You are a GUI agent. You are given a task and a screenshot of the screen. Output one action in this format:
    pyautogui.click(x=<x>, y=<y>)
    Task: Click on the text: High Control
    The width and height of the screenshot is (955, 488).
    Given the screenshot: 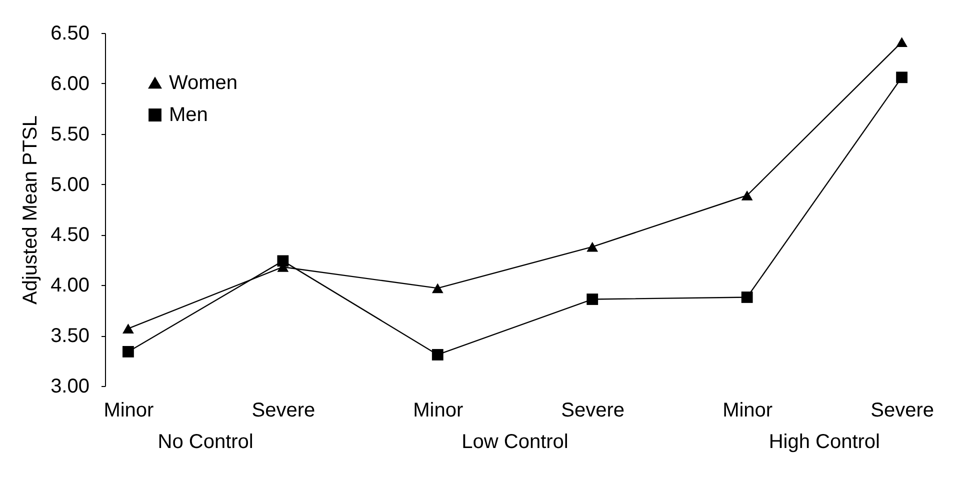 What is the action you would take?
    pyautogui.click(x=824, y=442)
    